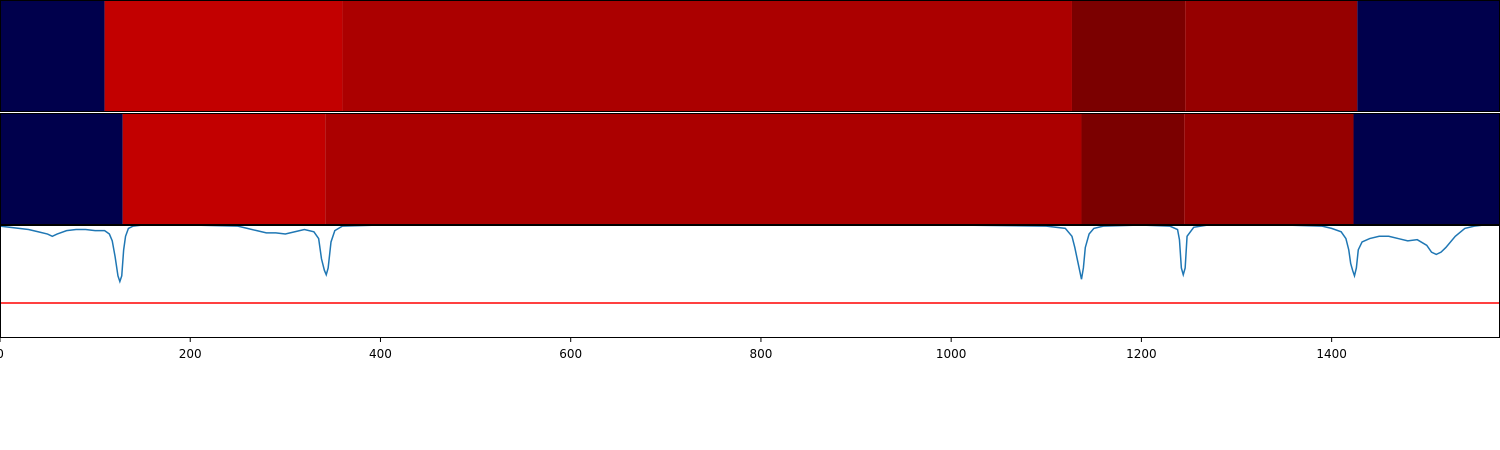 The width and height of the screenshot is (1500, 450). I want to click on x-tick-label-0: 0, so click(2, 354).